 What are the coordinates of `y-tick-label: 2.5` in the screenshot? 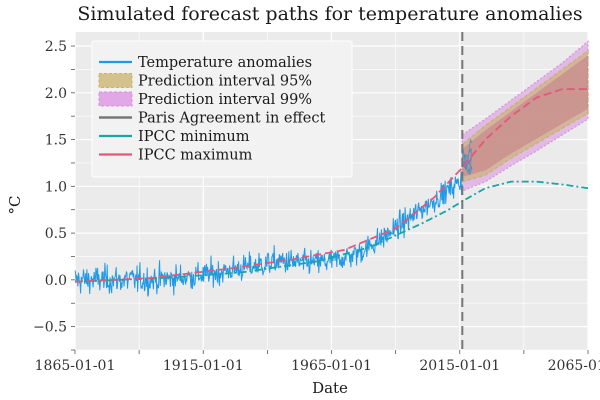 It's located at (56, 47).